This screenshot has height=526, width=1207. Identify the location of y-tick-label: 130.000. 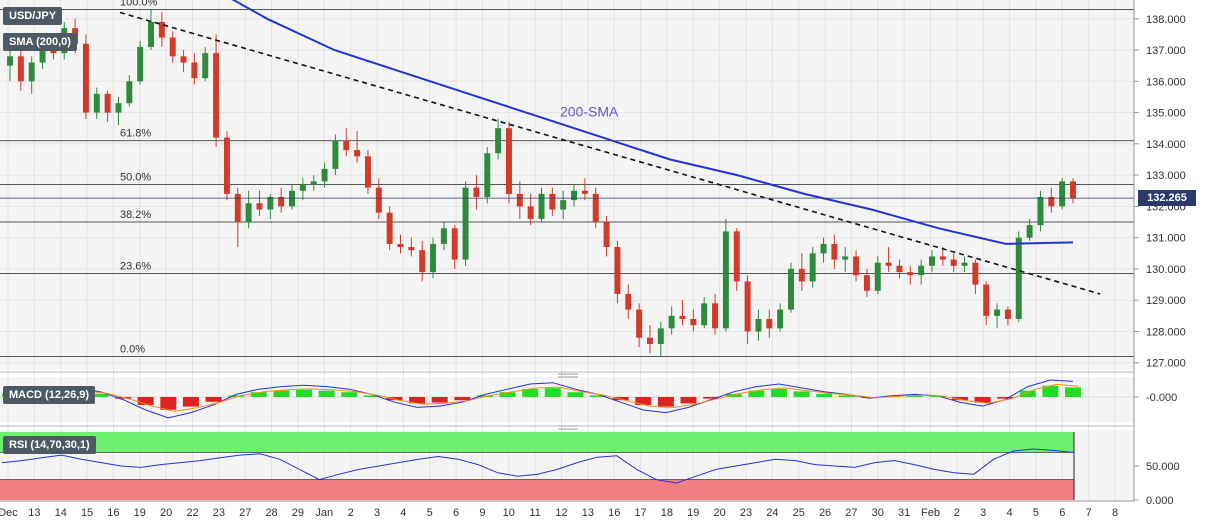
(1166, 270).